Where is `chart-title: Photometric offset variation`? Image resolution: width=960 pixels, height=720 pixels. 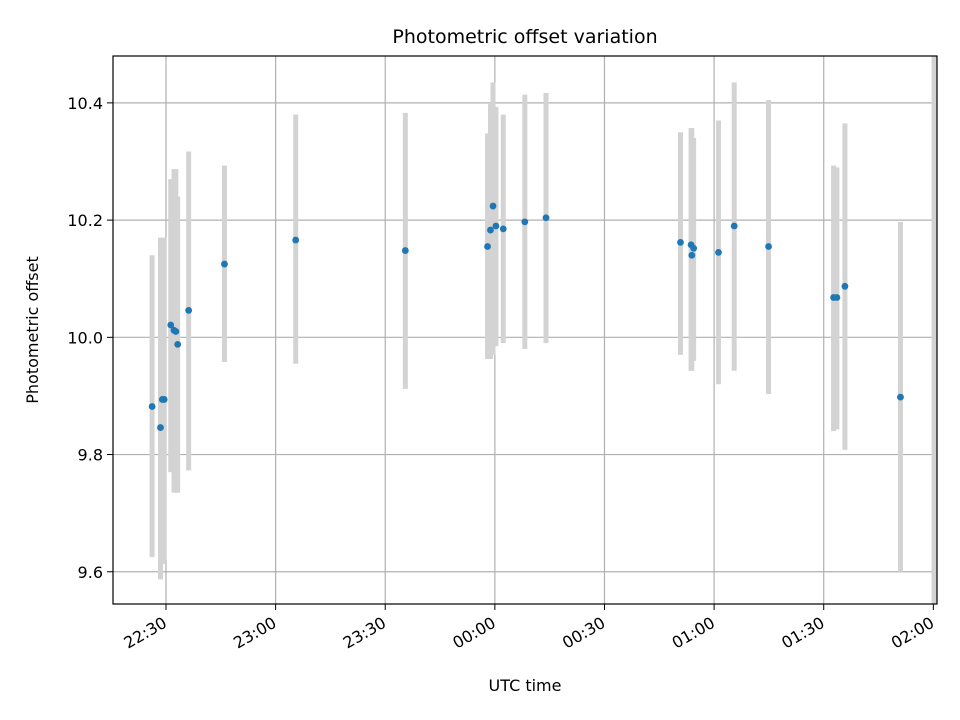 chart-title: Photometric offset variation is located at coordinates (524, 37).